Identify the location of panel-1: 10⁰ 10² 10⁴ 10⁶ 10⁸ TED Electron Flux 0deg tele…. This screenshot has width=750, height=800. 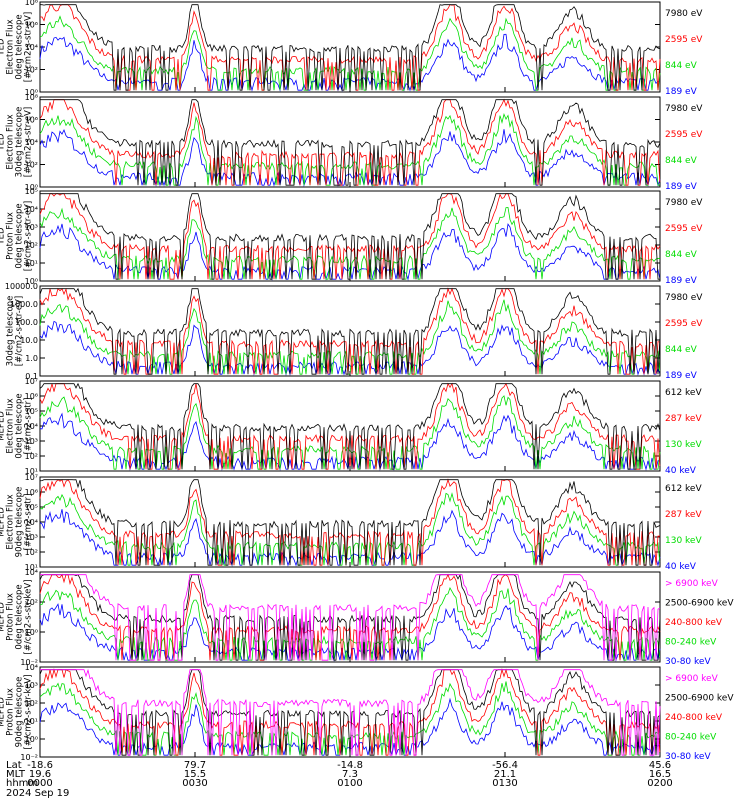
(351, 48).